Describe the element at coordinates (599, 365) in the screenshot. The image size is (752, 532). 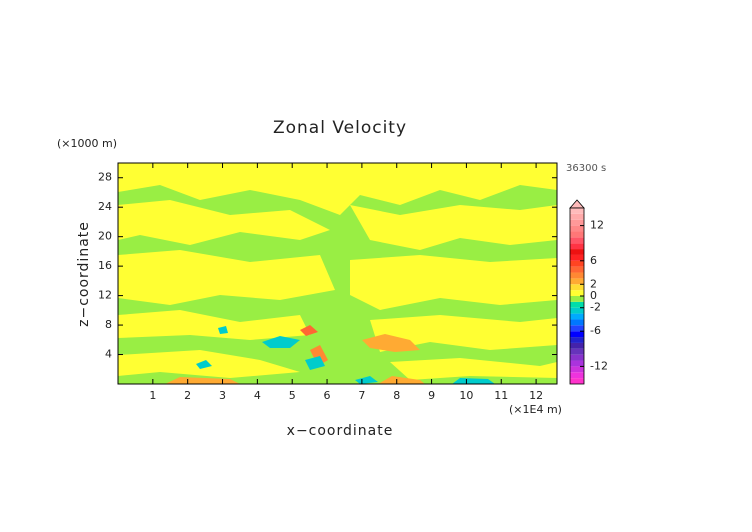
I see `colorbar-tick-label: -12` at that location.